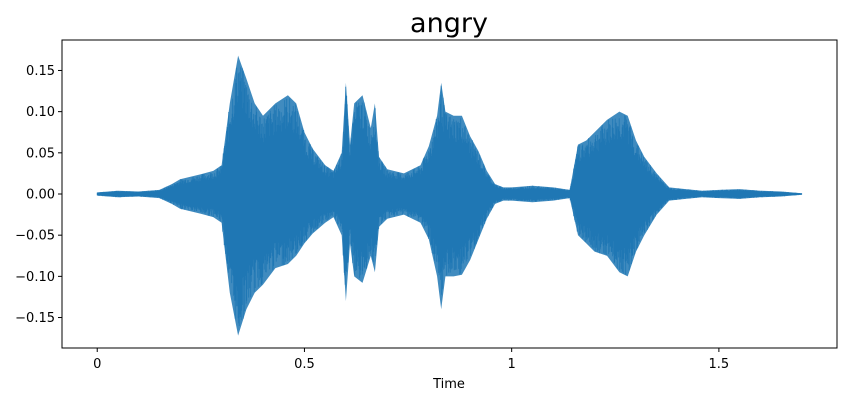 This screenshot has width=847, height=401. Describe the element at coordinates (40, 112) in the screenshot. I see `y-tick-label: 0.10` at that location.